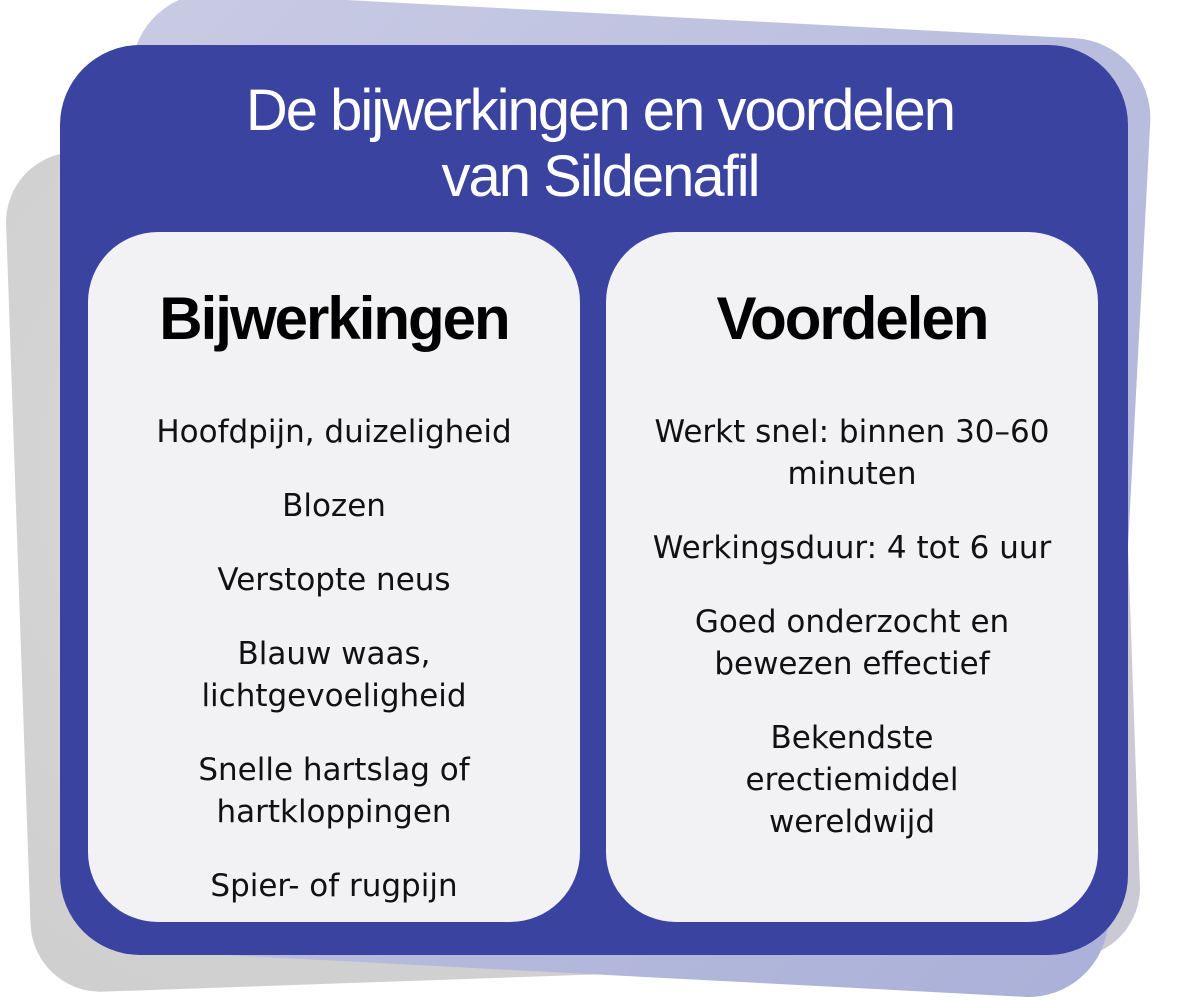  Describe the element at coordinates (852, 780) in the screenshot. I see `list-item: Bekendste erectiemiddel wereldwijd` at that location.